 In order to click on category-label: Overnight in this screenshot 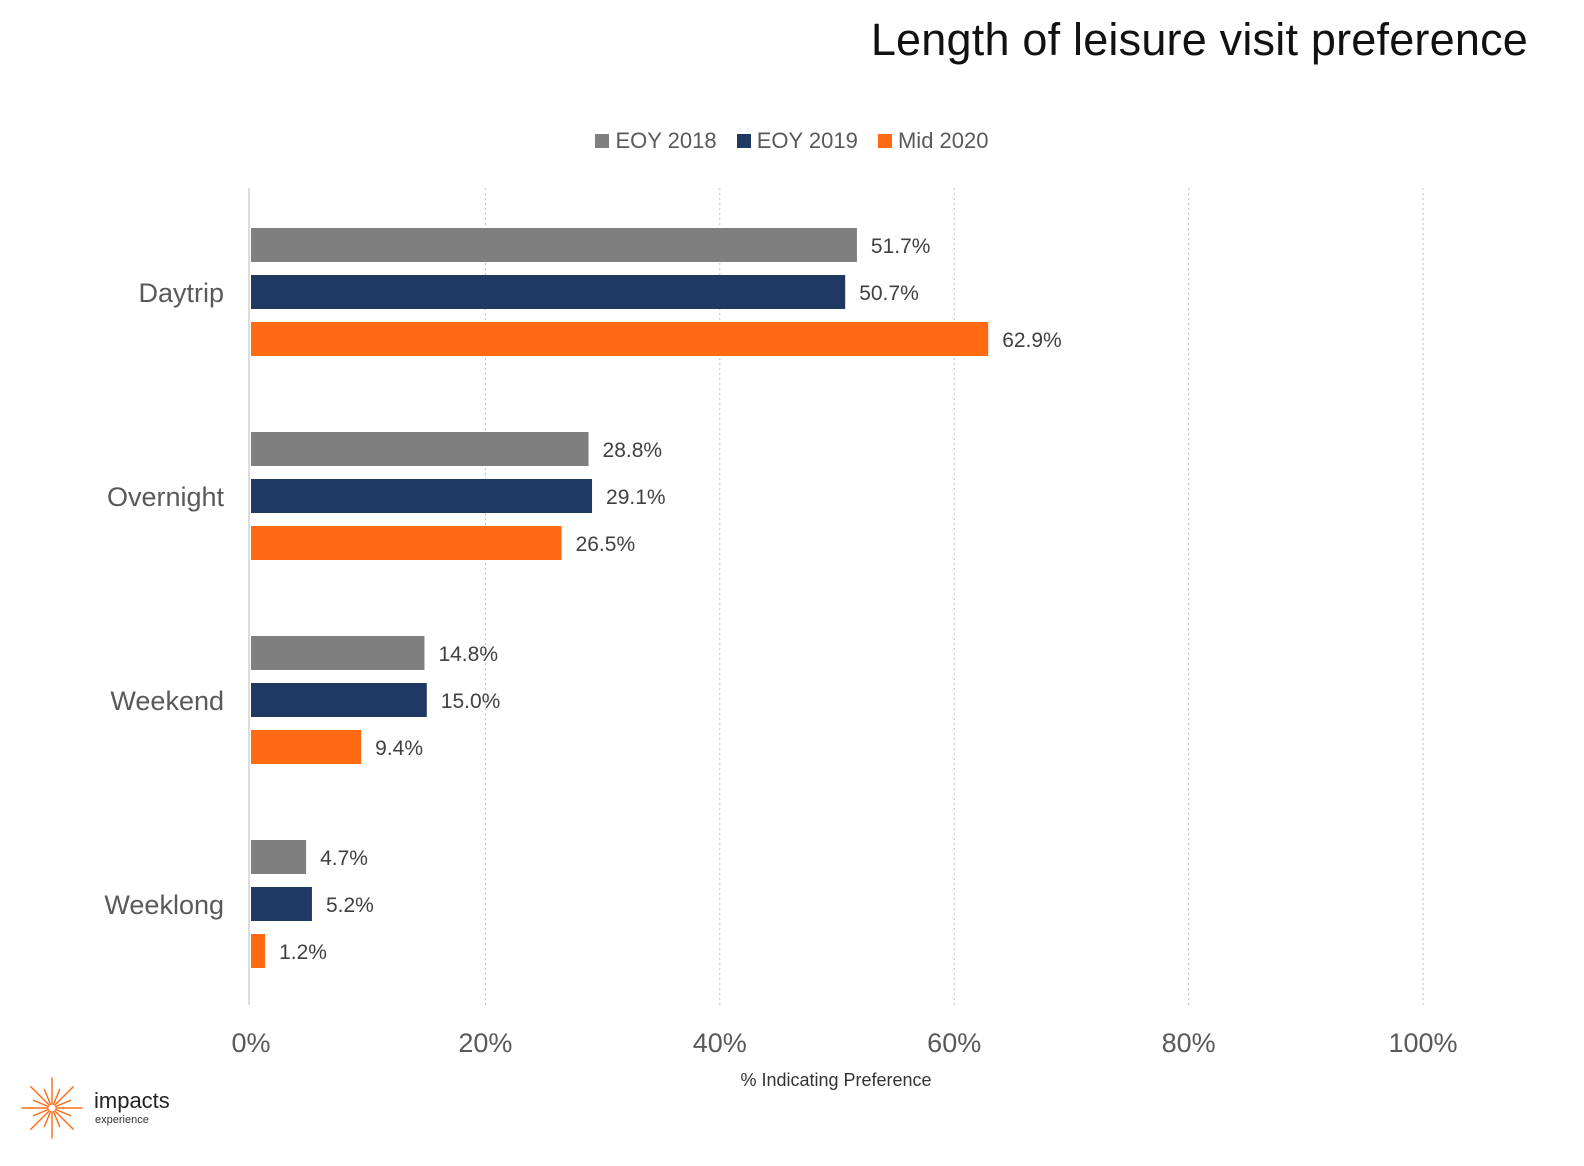, I will do `click(166, 497)`.